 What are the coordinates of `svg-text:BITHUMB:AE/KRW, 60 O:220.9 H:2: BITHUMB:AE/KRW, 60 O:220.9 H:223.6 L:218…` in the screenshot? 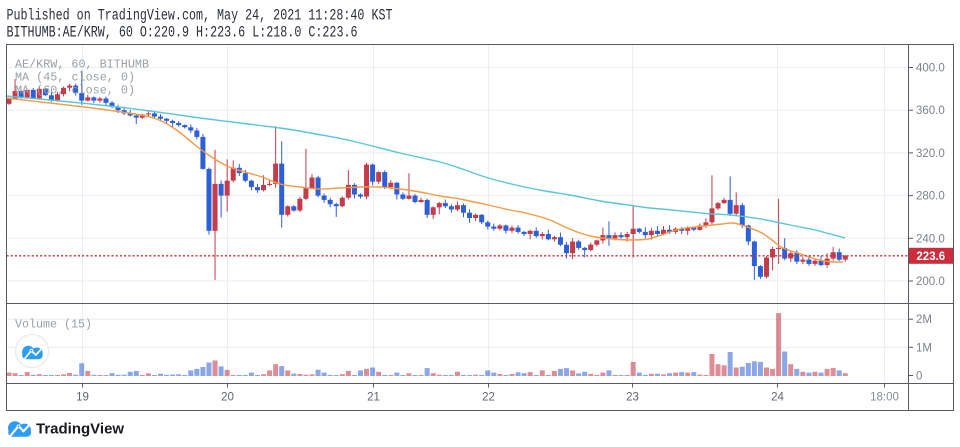 It's located at (182, 33).